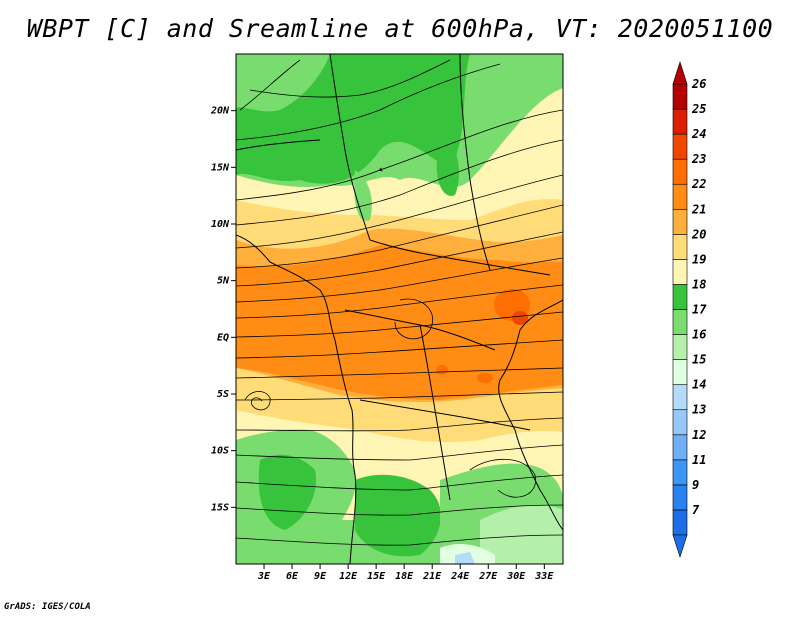 This screenshot has width=800, height=618. Describe the element at coordinates (698, 159) in the screenshot. I see `colorbar-label: 23` at that location.